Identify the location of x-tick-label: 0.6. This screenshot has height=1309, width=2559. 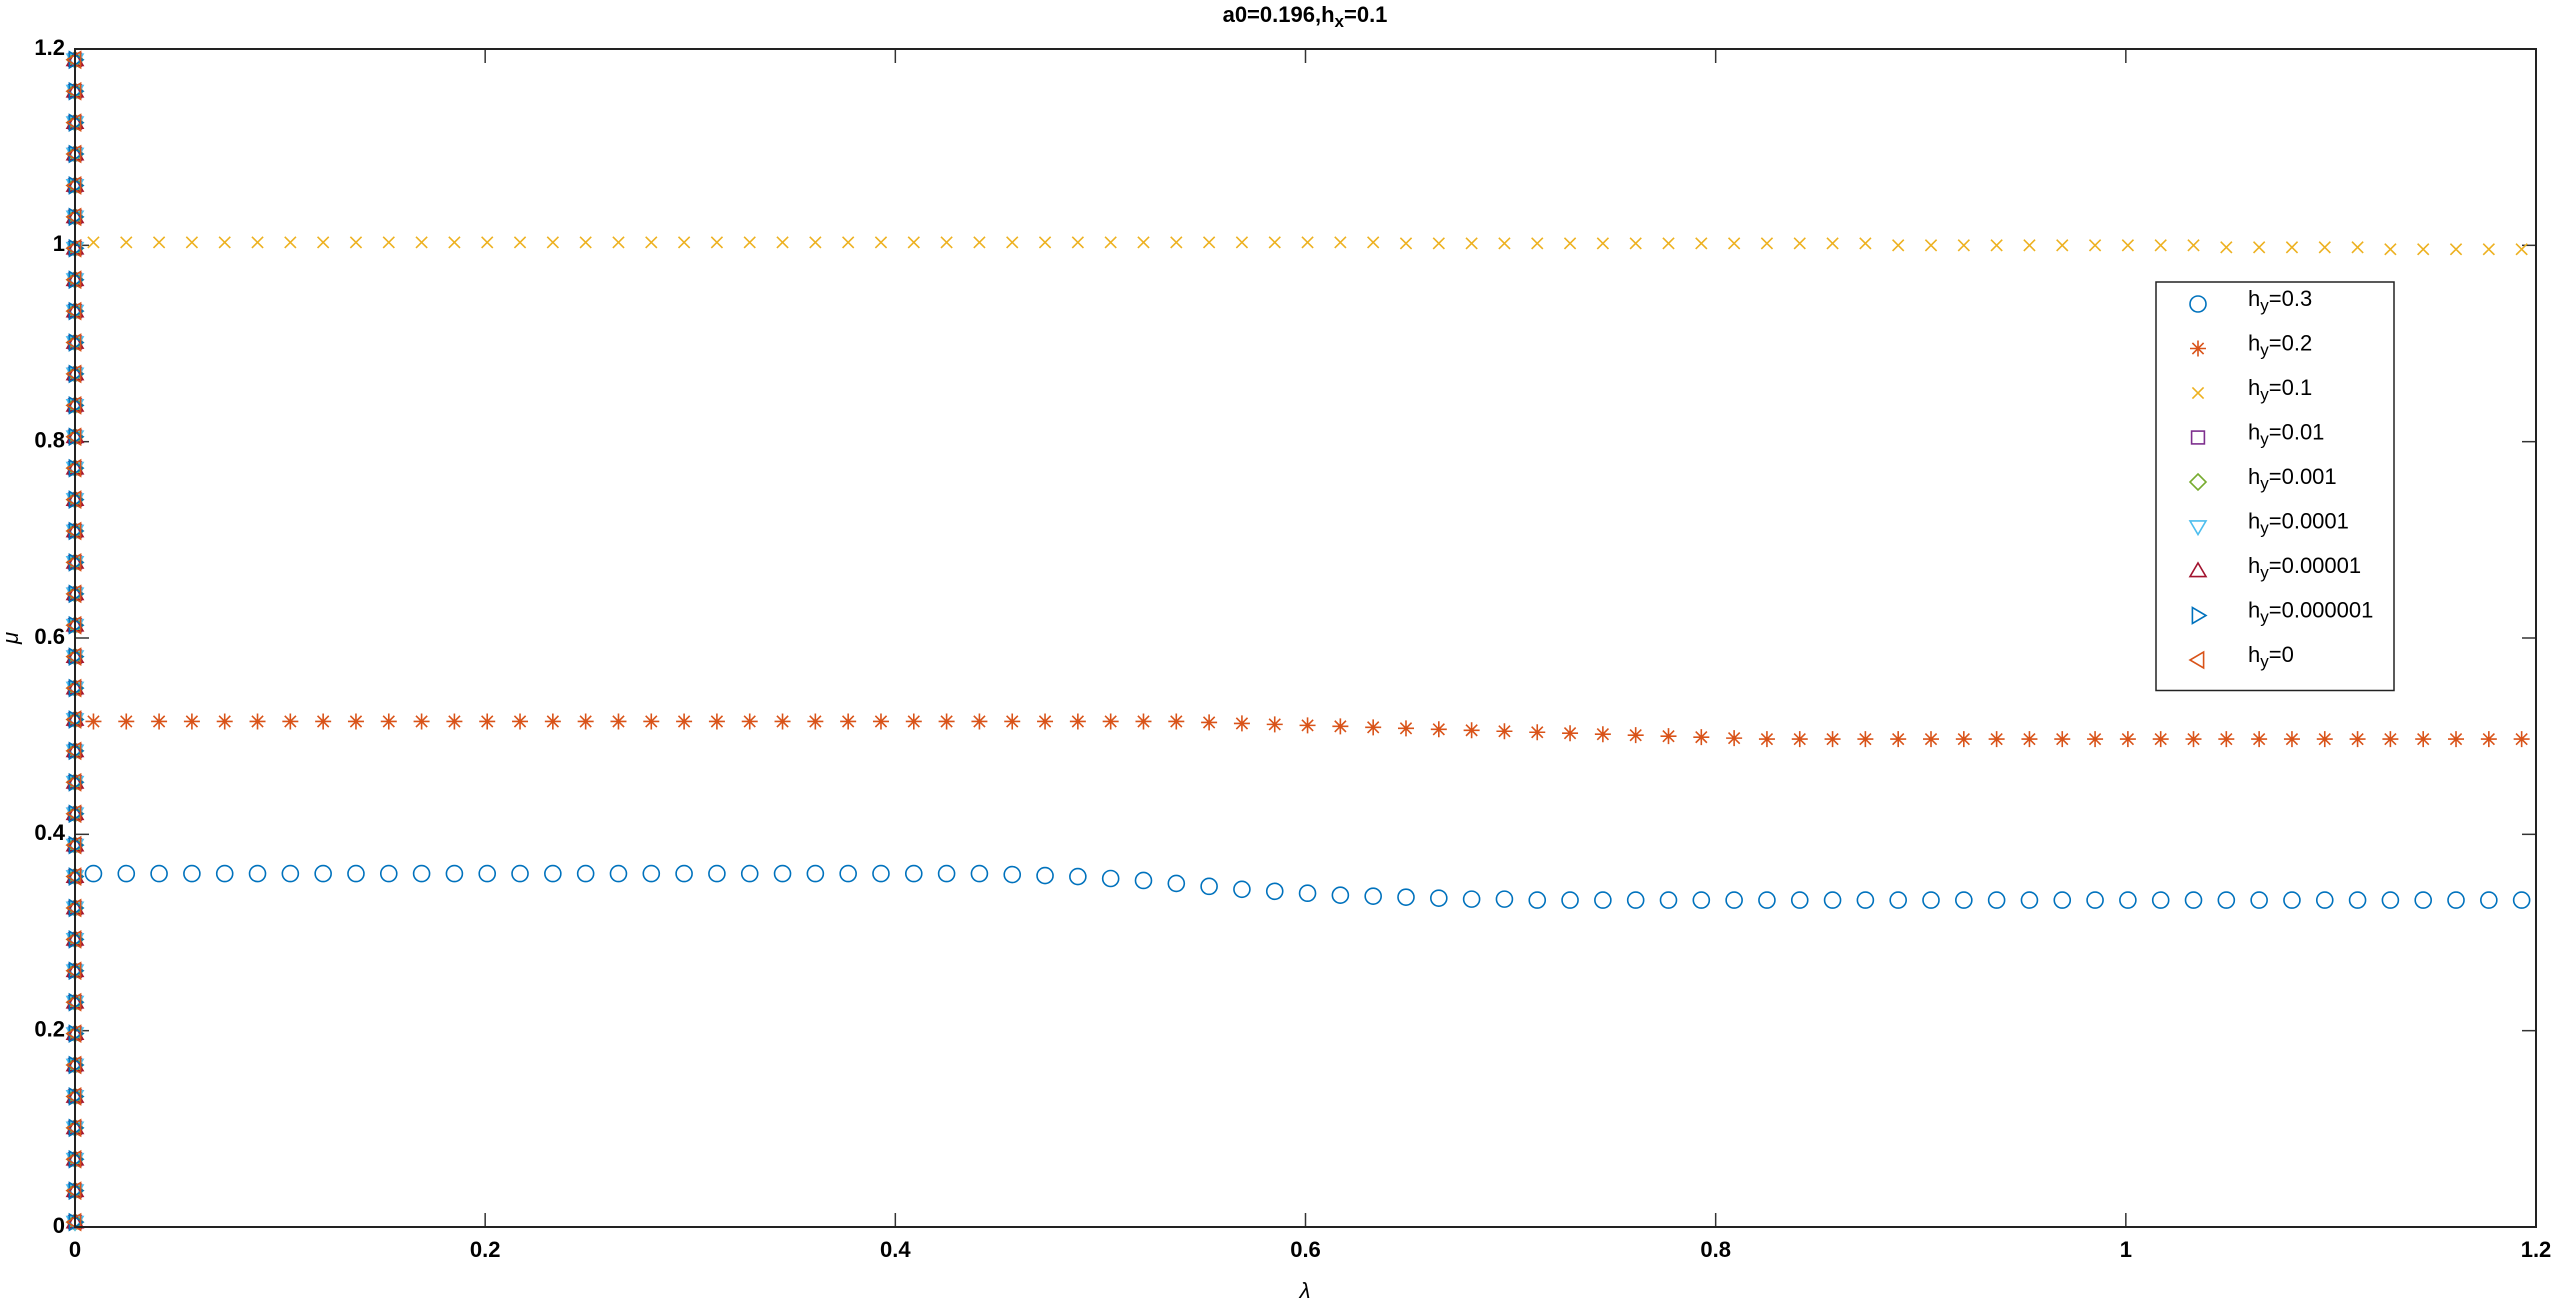
(1305, 1249).